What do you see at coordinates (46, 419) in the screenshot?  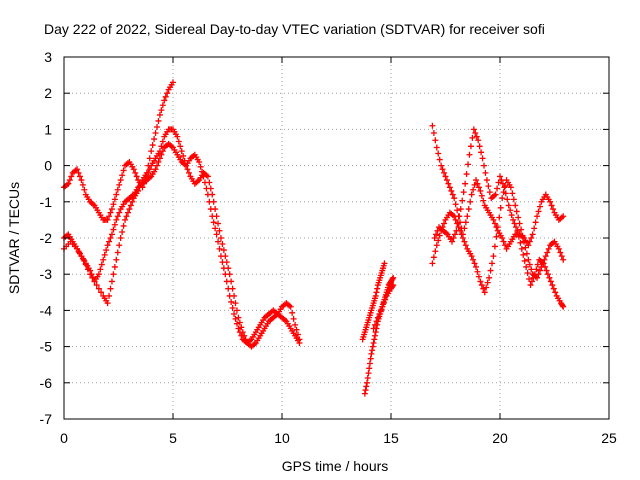 I see `y-tick-label: -7` at bounding box center [46, 419].